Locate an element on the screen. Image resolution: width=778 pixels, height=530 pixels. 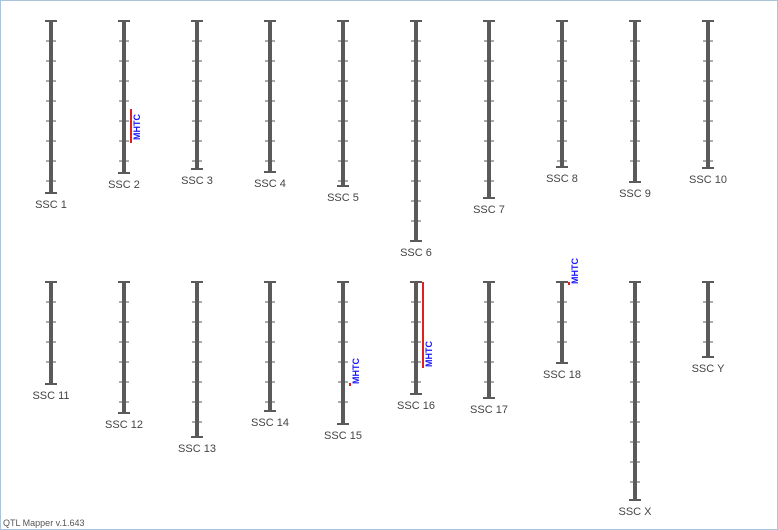
chromosome-label: SSC 11 is located at coordinates (50, 396).